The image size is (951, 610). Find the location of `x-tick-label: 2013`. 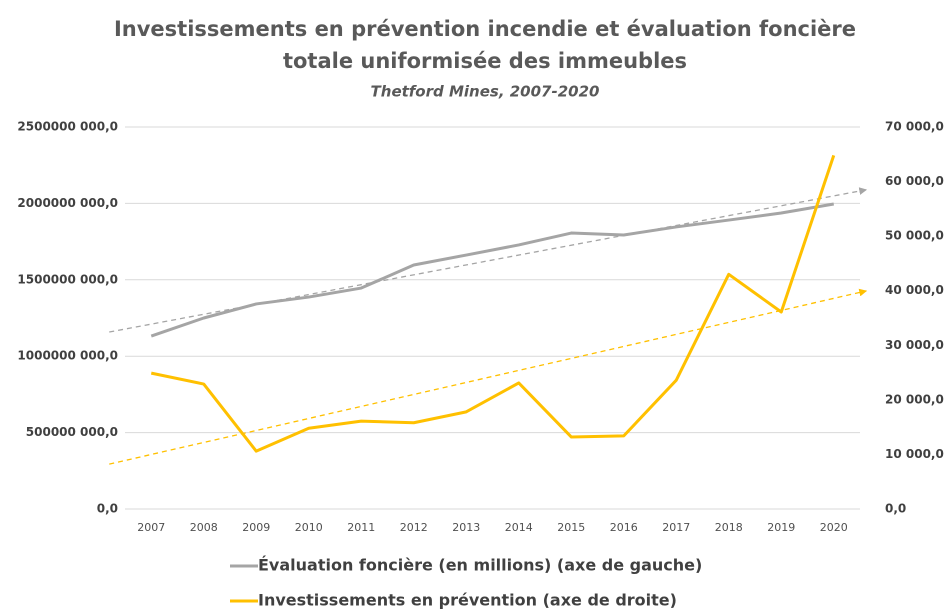

x-tick-label: 2013 is located at coordinates (466, 527).